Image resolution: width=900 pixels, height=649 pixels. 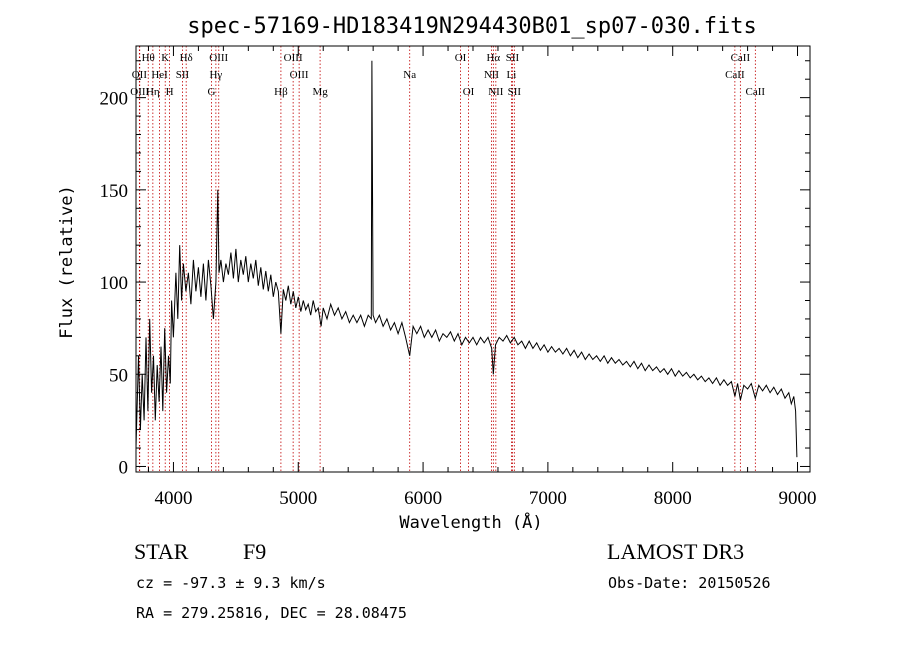 I want to click on subclass: F9, so click(x=254, y=551).